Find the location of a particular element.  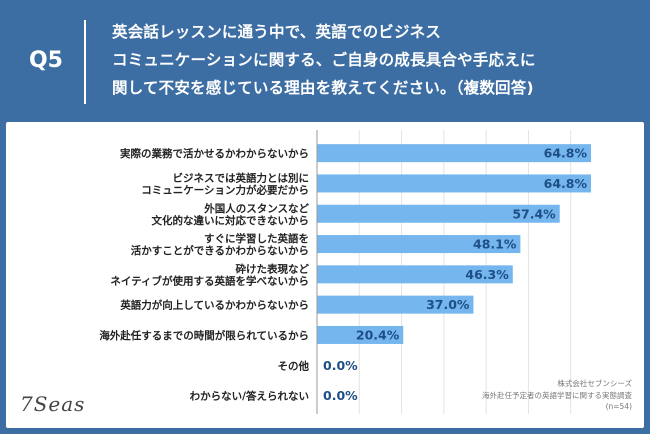

category-label: 外国人のスタンスなど文化的な違いに対応できないから is located at coordinates (230, 214).